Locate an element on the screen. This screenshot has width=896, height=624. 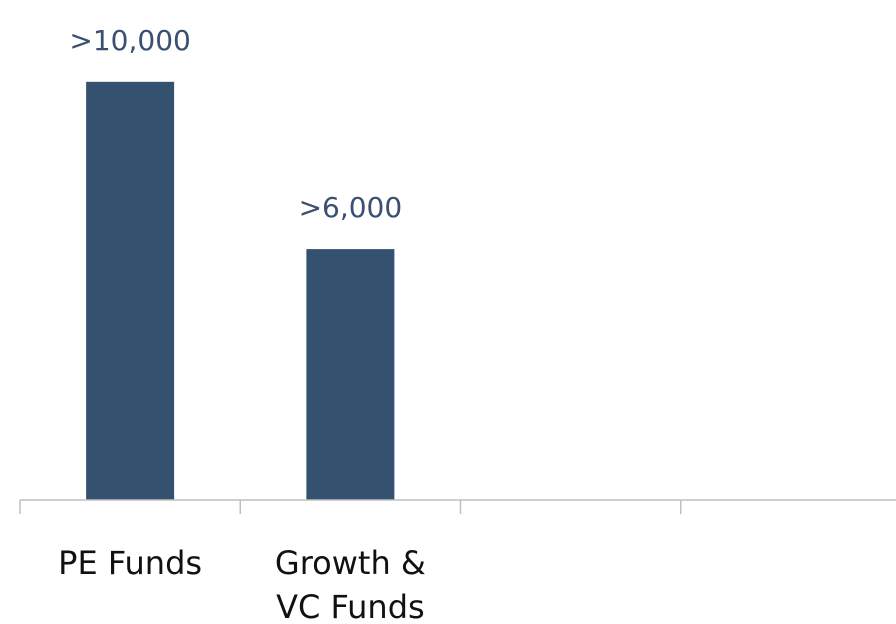
category-label: PE Funds is located at coordinates (130, 563).